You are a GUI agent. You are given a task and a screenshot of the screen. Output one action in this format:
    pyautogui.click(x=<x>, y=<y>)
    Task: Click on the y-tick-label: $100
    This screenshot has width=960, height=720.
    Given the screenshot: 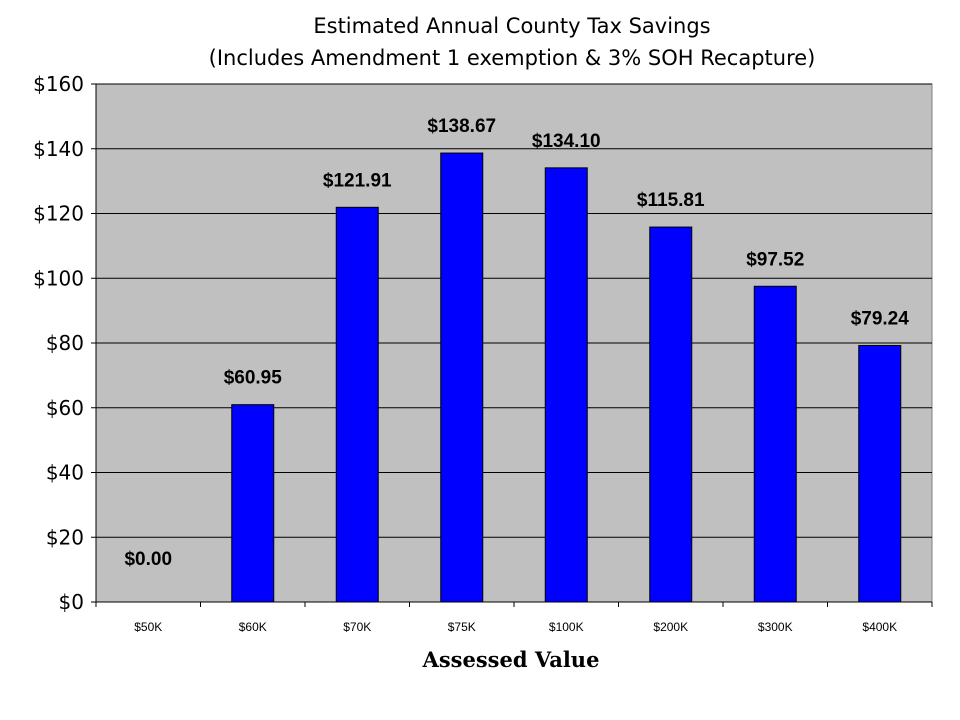 What is the action you would take?
    pyautogui.click(x=58, y=278)
    